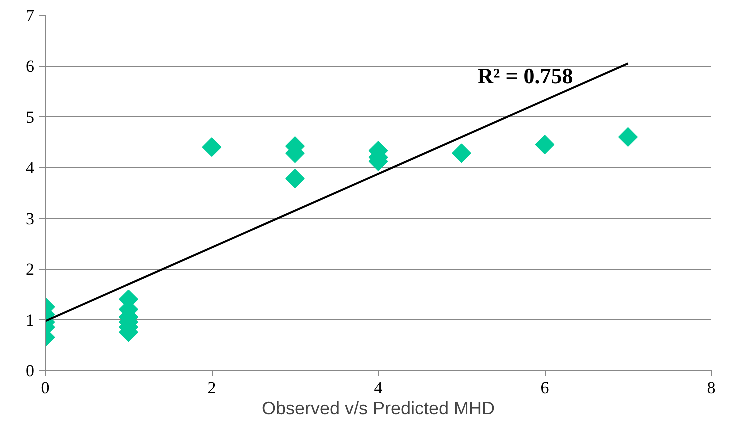 The image size is (731, 421). I want to click on y-tick-label: 1, so click(30, 320).